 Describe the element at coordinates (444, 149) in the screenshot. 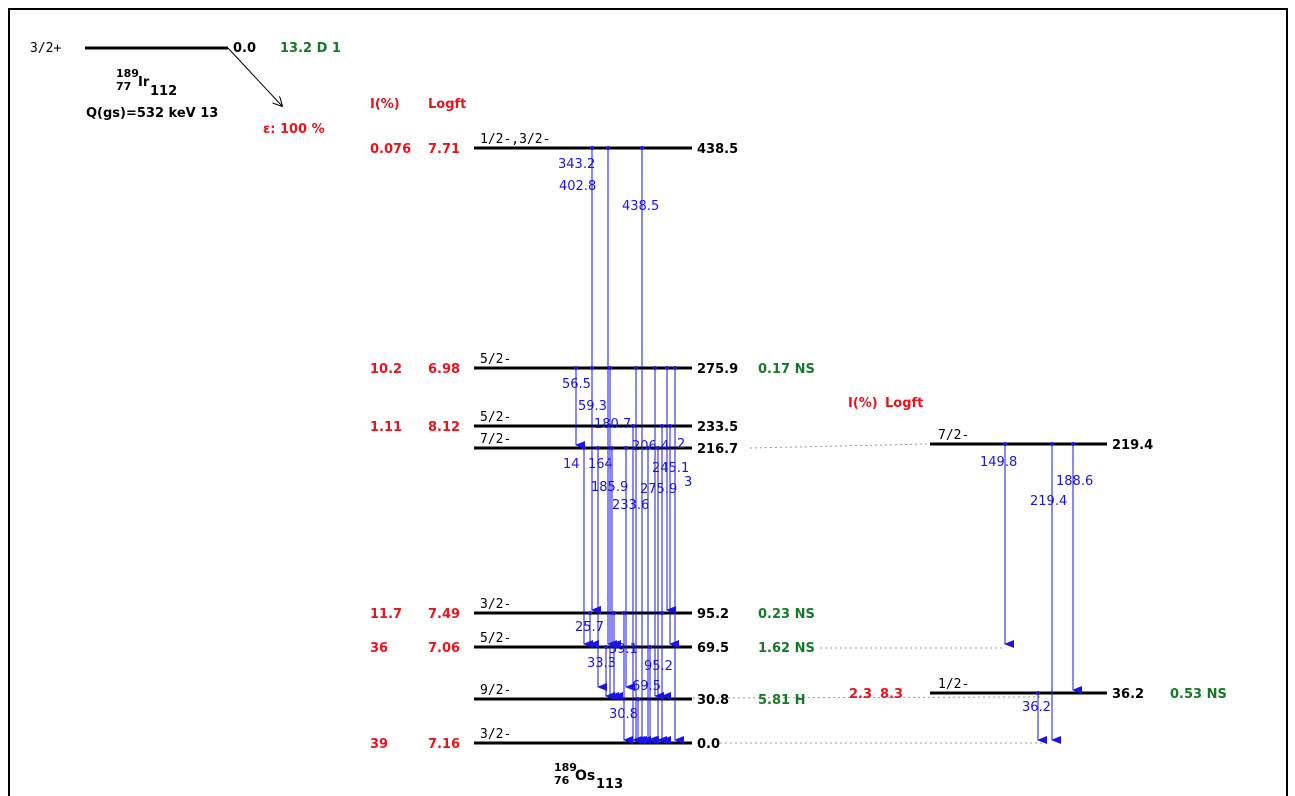

I see `level-logft: 7.71` at that location.